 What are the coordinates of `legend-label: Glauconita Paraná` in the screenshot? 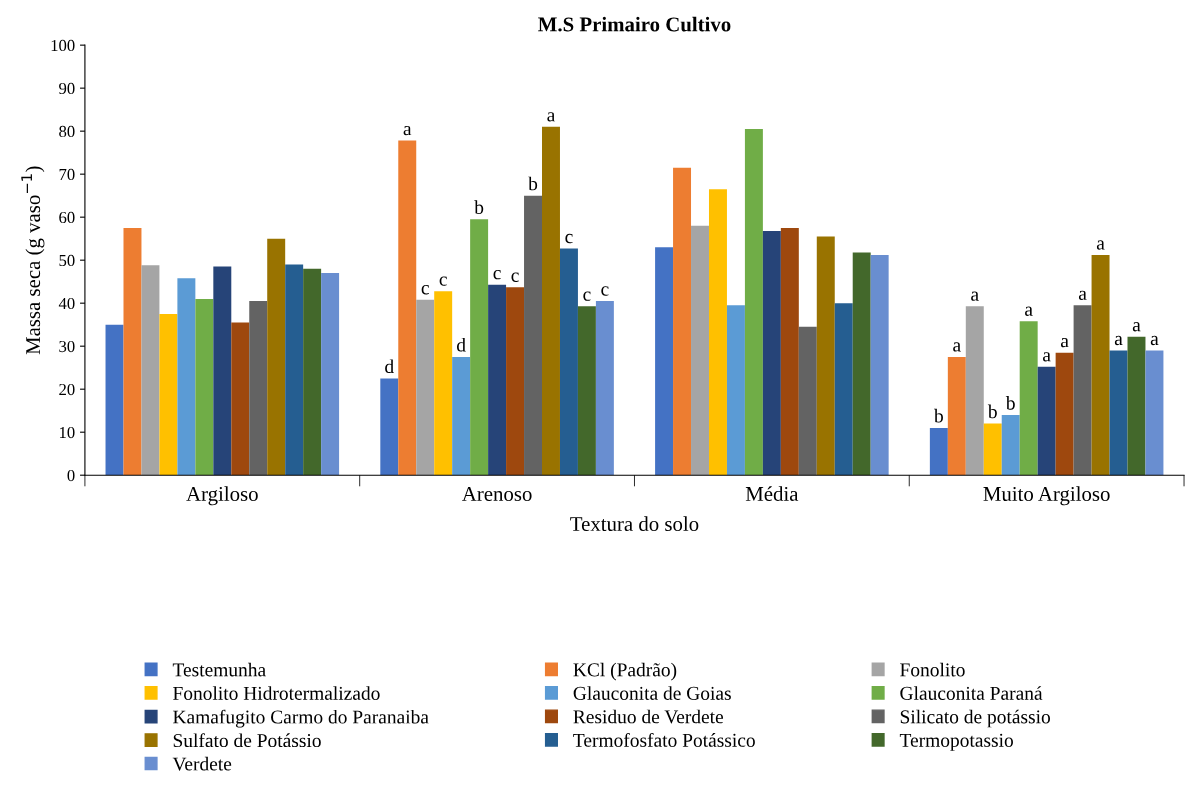 It's located at (971, 693).